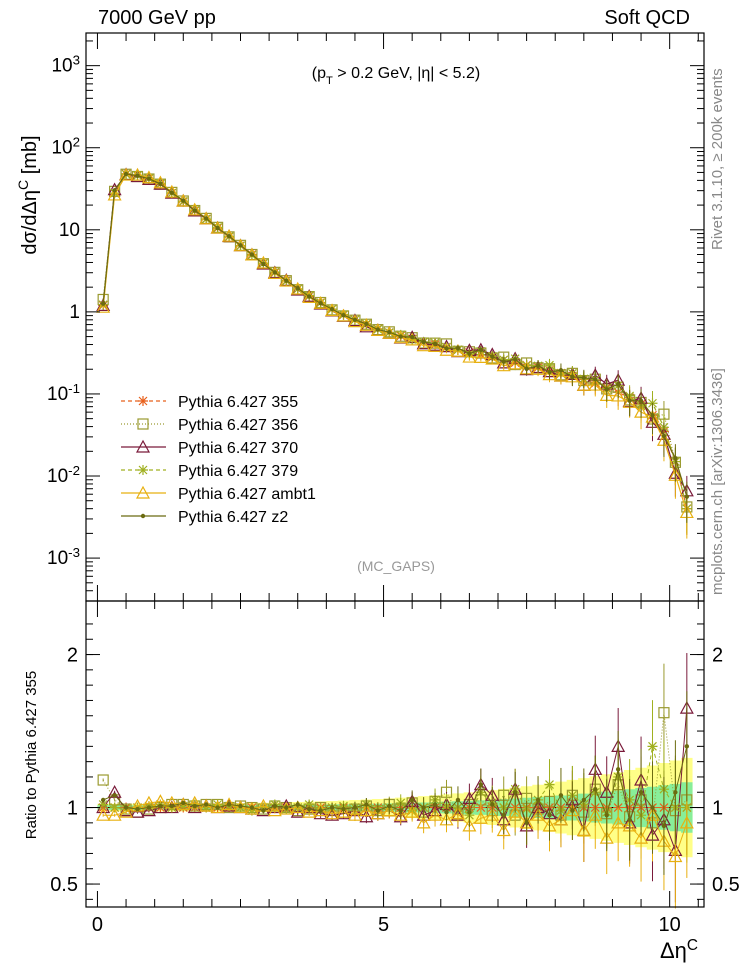  I want to click on main-y-label: dσ/dΔηC [mb], so click(28, 194).